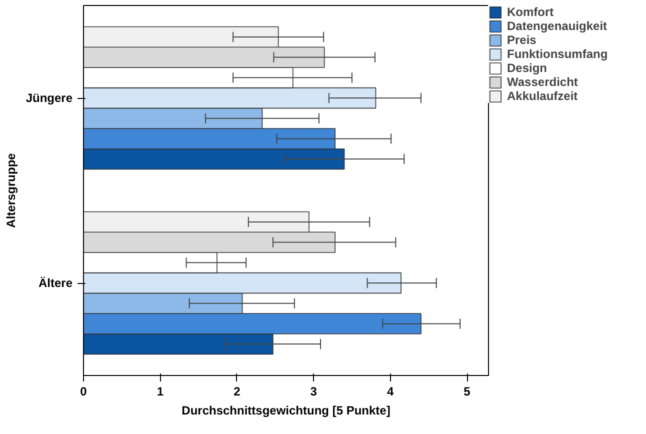 The image size is (646, 434). I want to click on x-tick-label: 2, so click(237, 391).